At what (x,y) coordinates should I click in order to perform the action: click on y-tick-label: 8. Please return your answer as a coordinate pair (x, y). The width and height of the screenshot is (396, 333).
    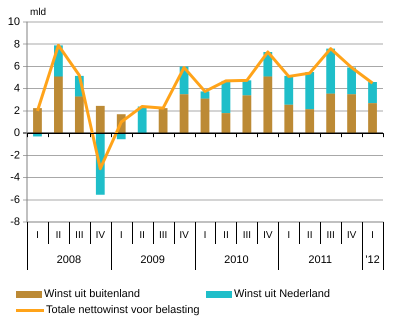
    Looking at the image, I should click on (17, 44).